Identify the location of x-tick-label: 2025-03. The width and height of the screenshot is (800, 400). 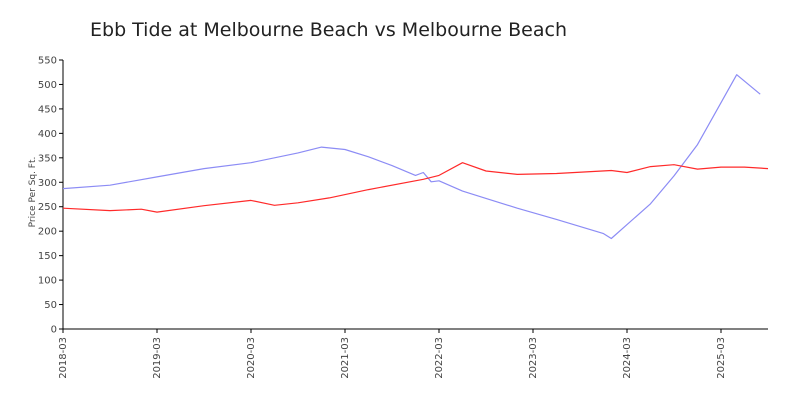
(721, 358).